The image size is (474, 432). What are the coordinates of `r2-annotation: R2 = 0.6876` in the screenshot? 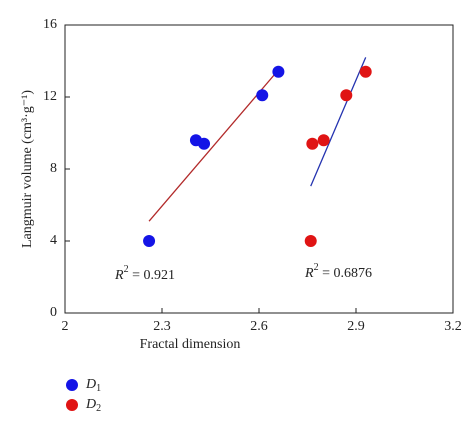 It's located at (338, 271).